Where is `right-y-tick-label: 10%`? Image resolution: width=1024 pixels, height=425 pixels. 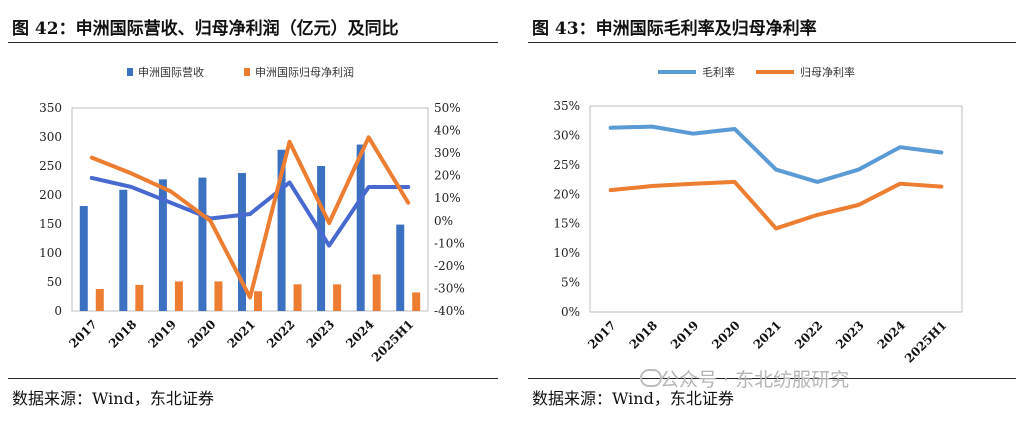
right-y-tick-label: 10% is located at coordinates (447, 198).